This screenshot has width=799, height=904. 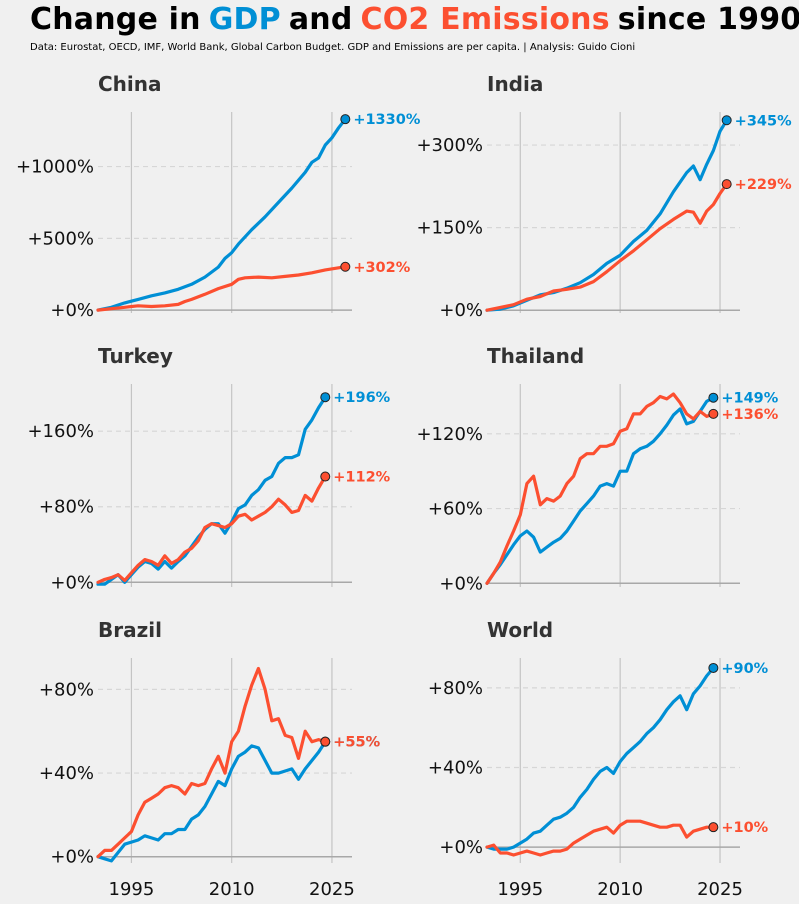 I want to click on title-and: and, so click(x=320, y=19).